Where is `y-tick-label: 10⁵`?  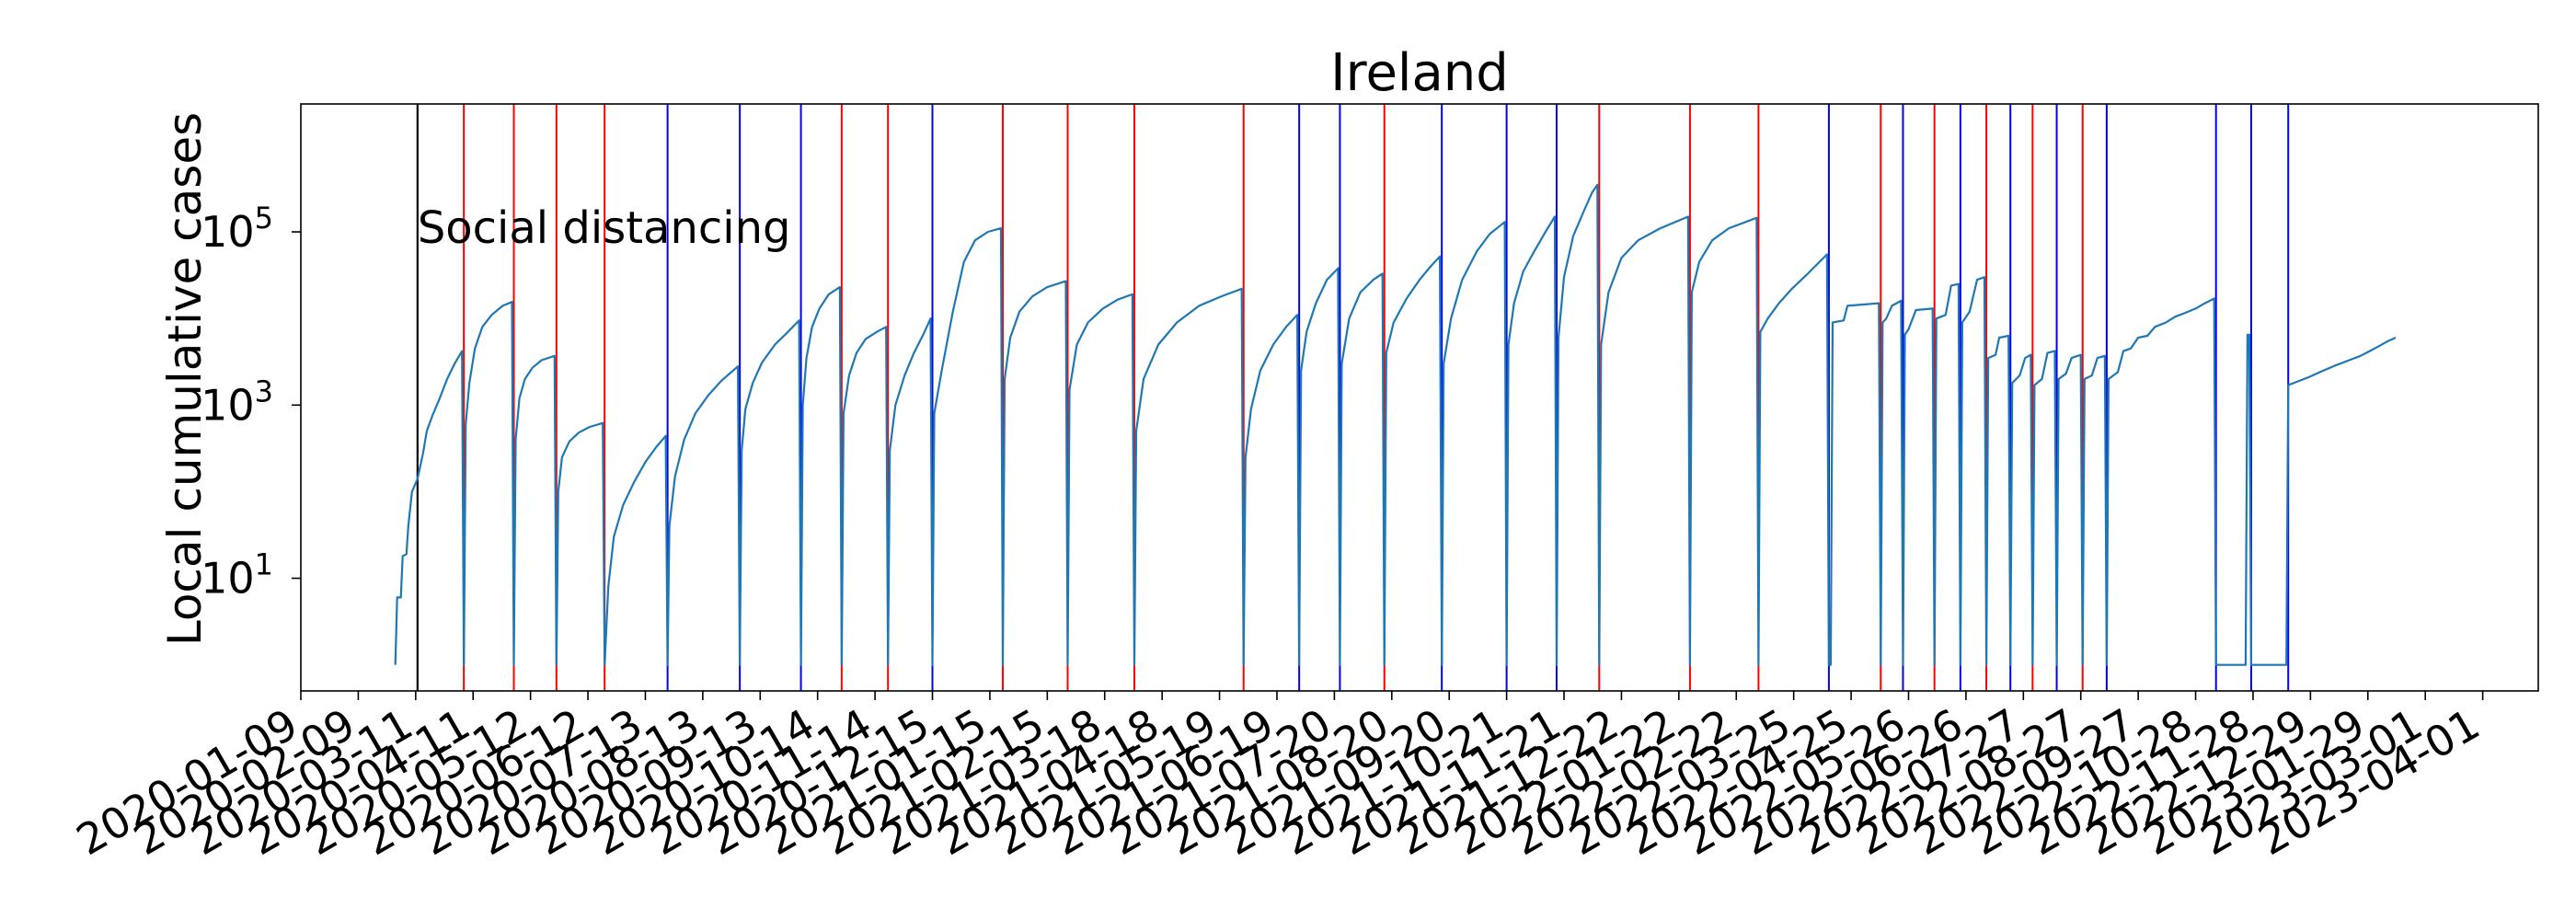 y-tick-label: 10⁵ is located at coordinates (237, 229).